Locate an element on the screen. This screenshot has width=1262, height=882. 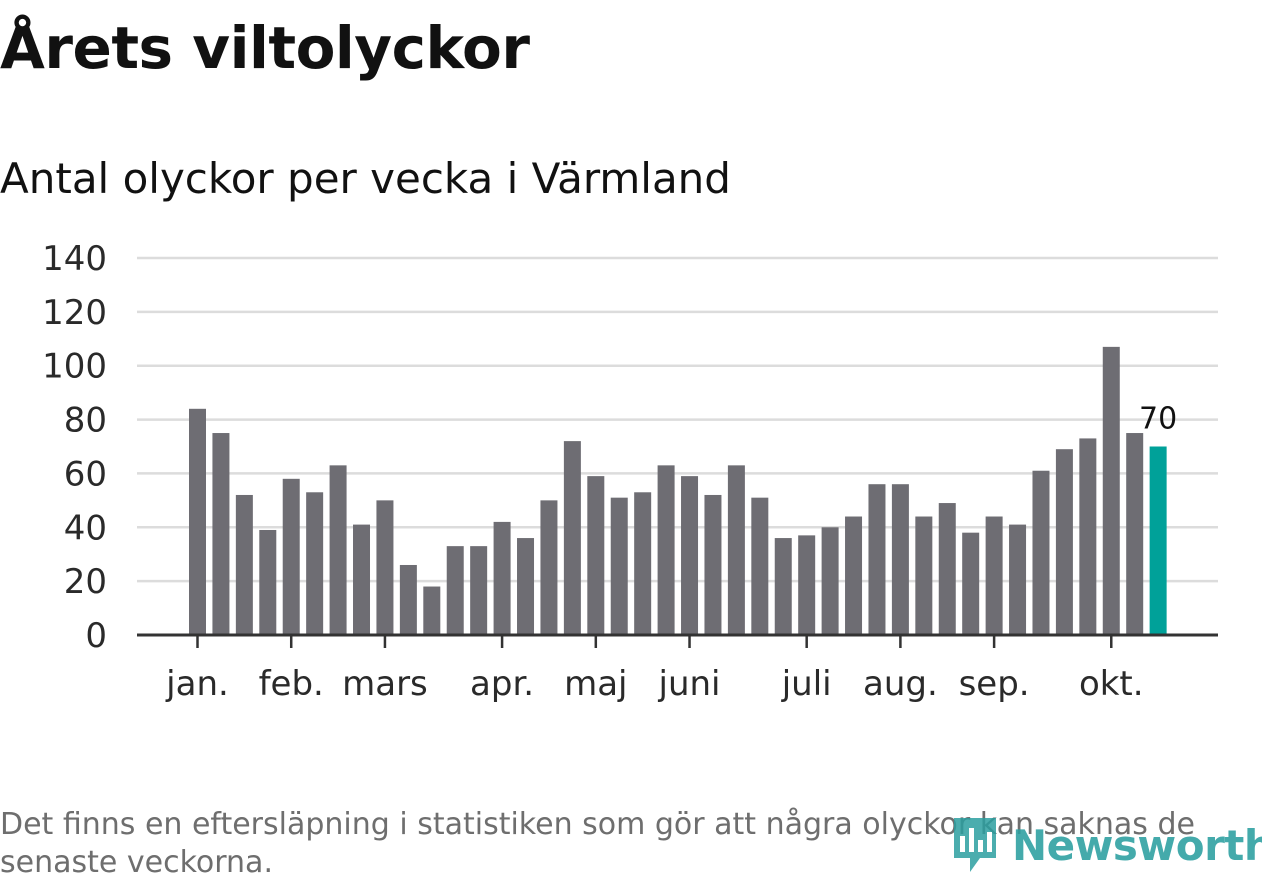
x-axis: jan. feb. mars apr. maj juni juli aug. sep. okt. is located at coordinates (654, 669).